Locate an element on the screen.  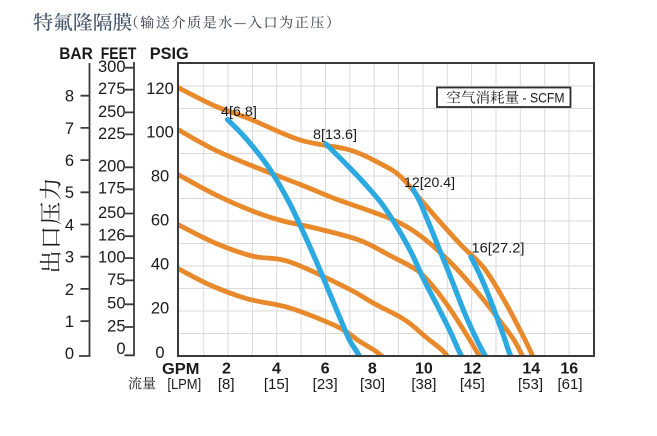
svg-text: 5 is located at coordinates (69, 193).